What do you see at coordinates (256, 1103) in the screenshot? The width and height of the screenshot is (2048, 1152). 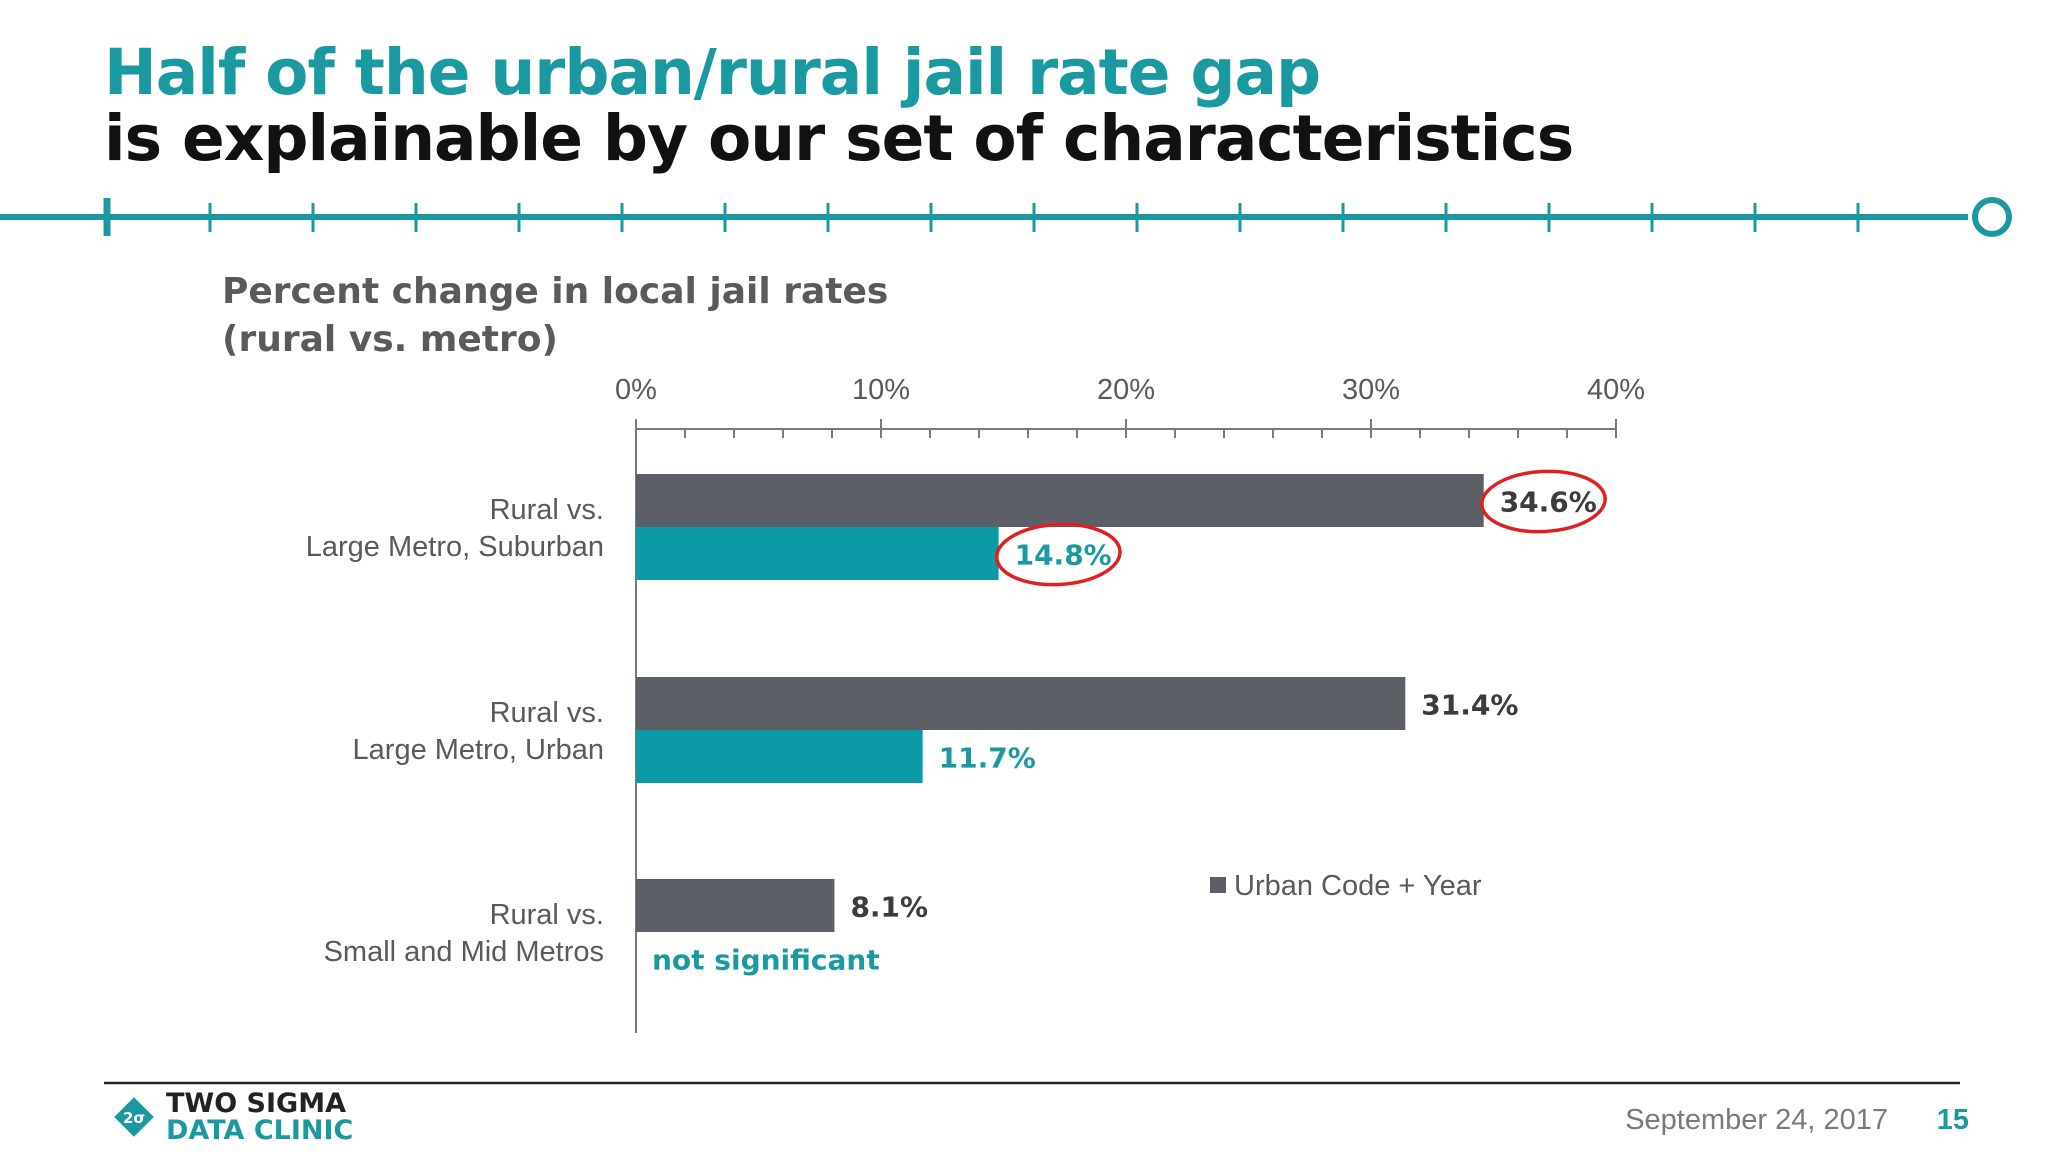 I see `logo-line1: TWO SIGMA` at bounding box center [256, 1103].